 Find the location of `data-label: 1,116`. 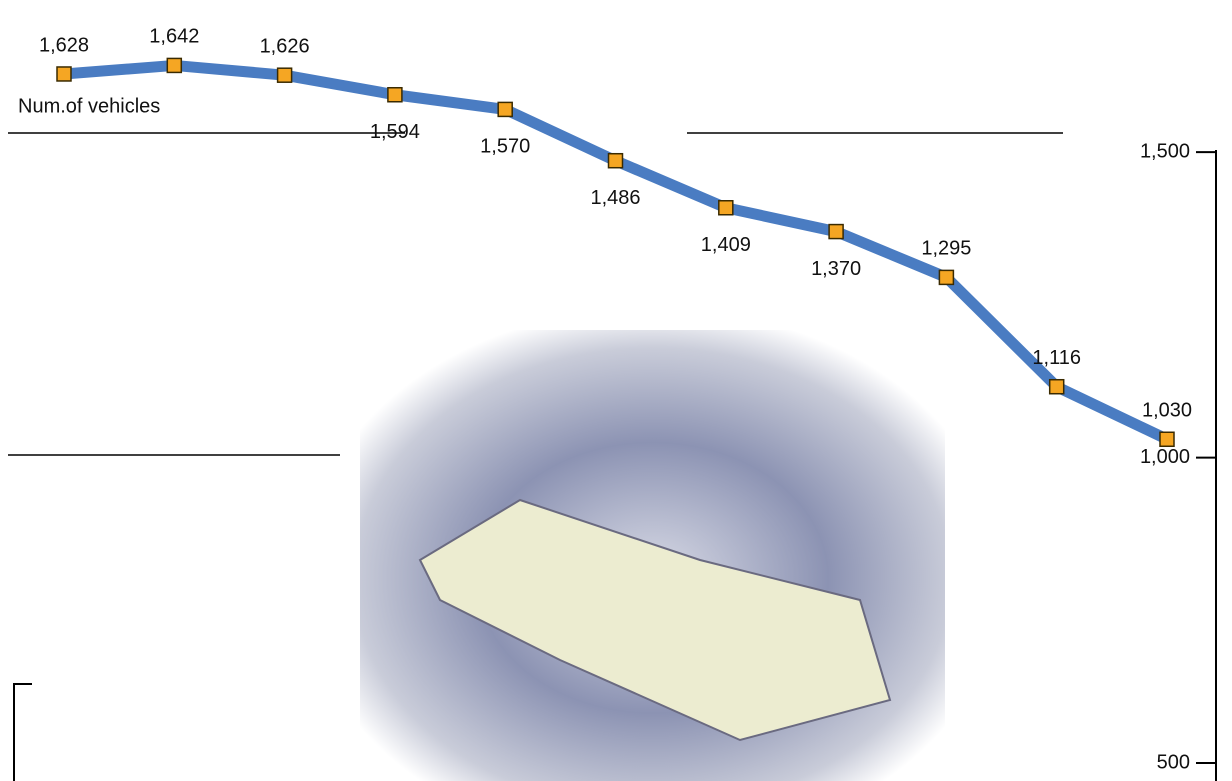

data-label: 1,116 is located at coordinates (1056, 358).